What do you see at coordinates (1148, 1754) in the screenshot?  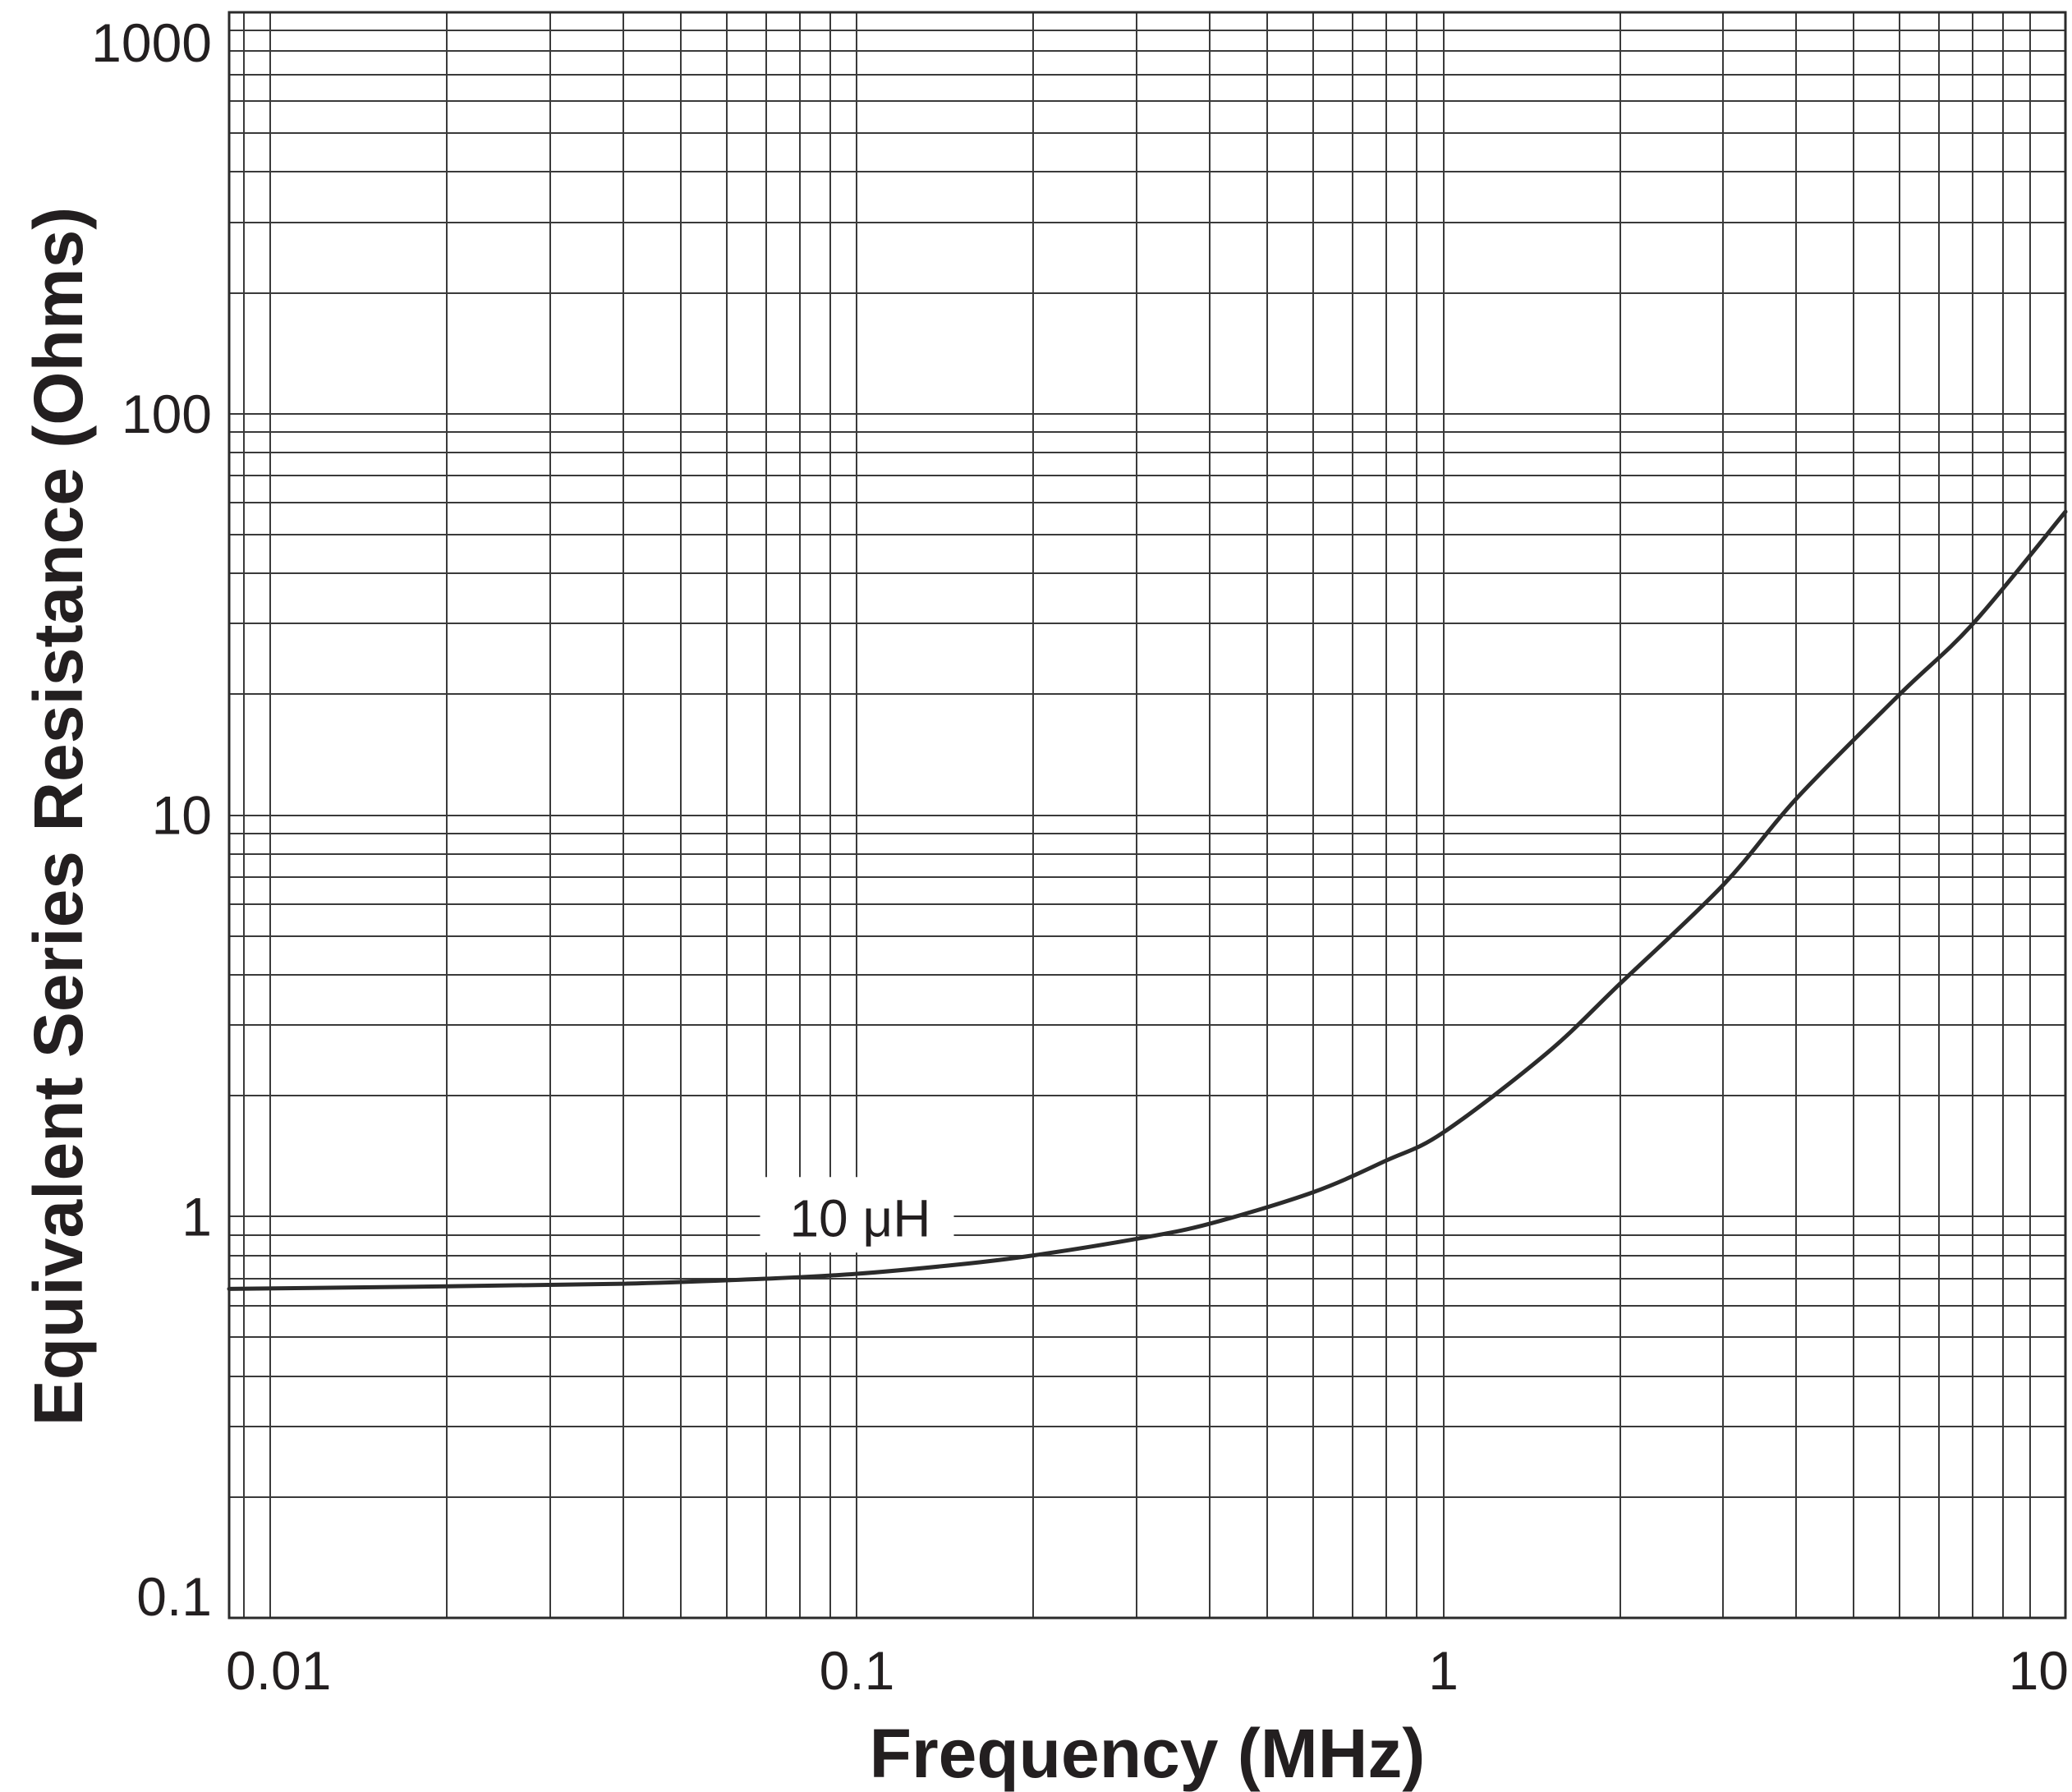 I see `x-axis-title: Frequency (MHz)` at bounding box center [1148, 1754].